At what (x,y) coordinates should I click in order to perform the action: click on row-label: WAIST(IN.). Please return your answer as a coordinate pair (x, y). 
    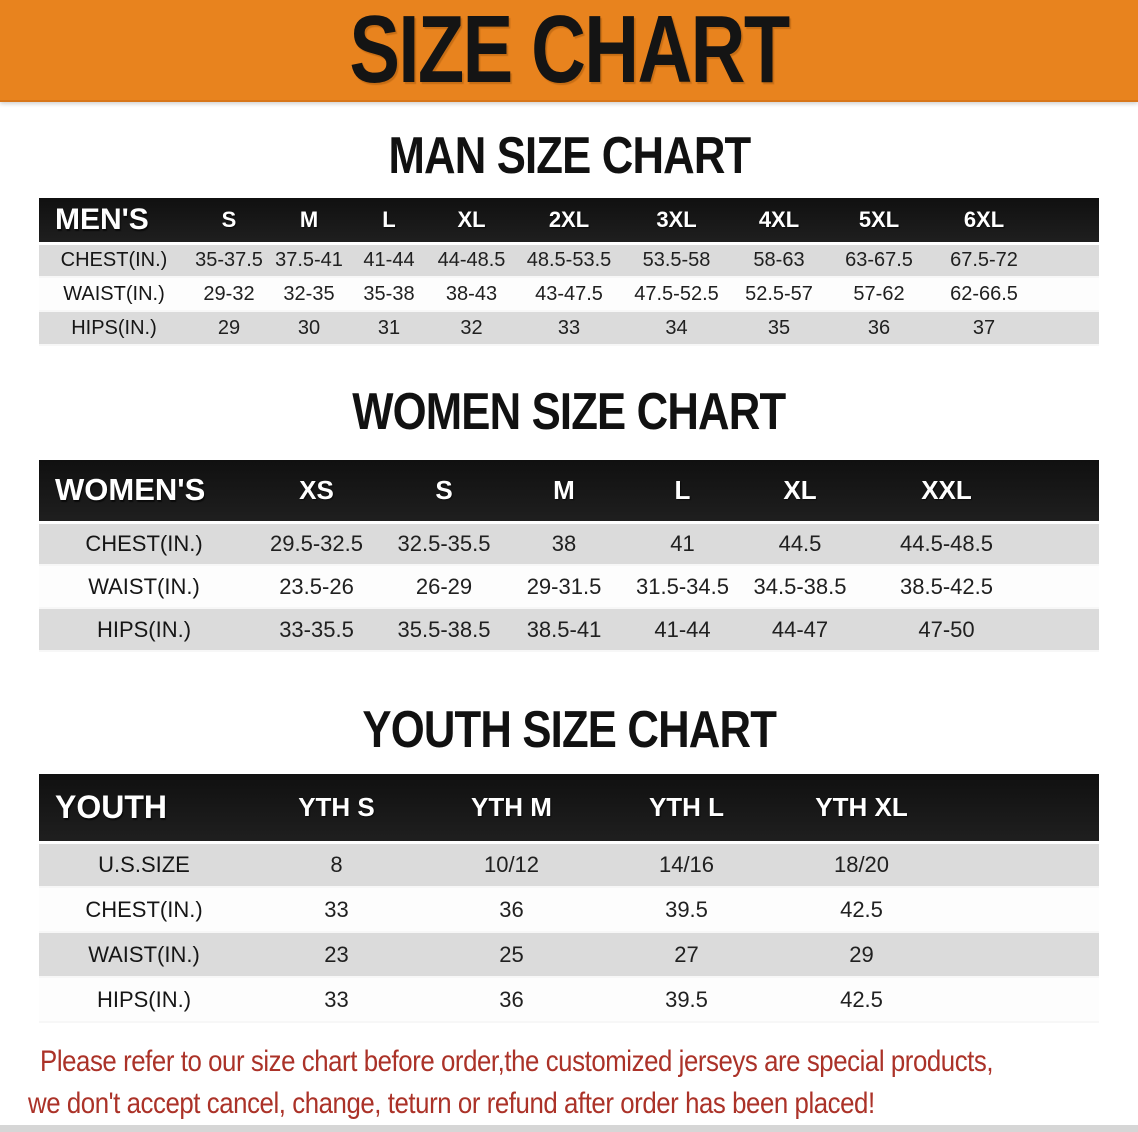
    Looking at the image, I should click on (114, 293).